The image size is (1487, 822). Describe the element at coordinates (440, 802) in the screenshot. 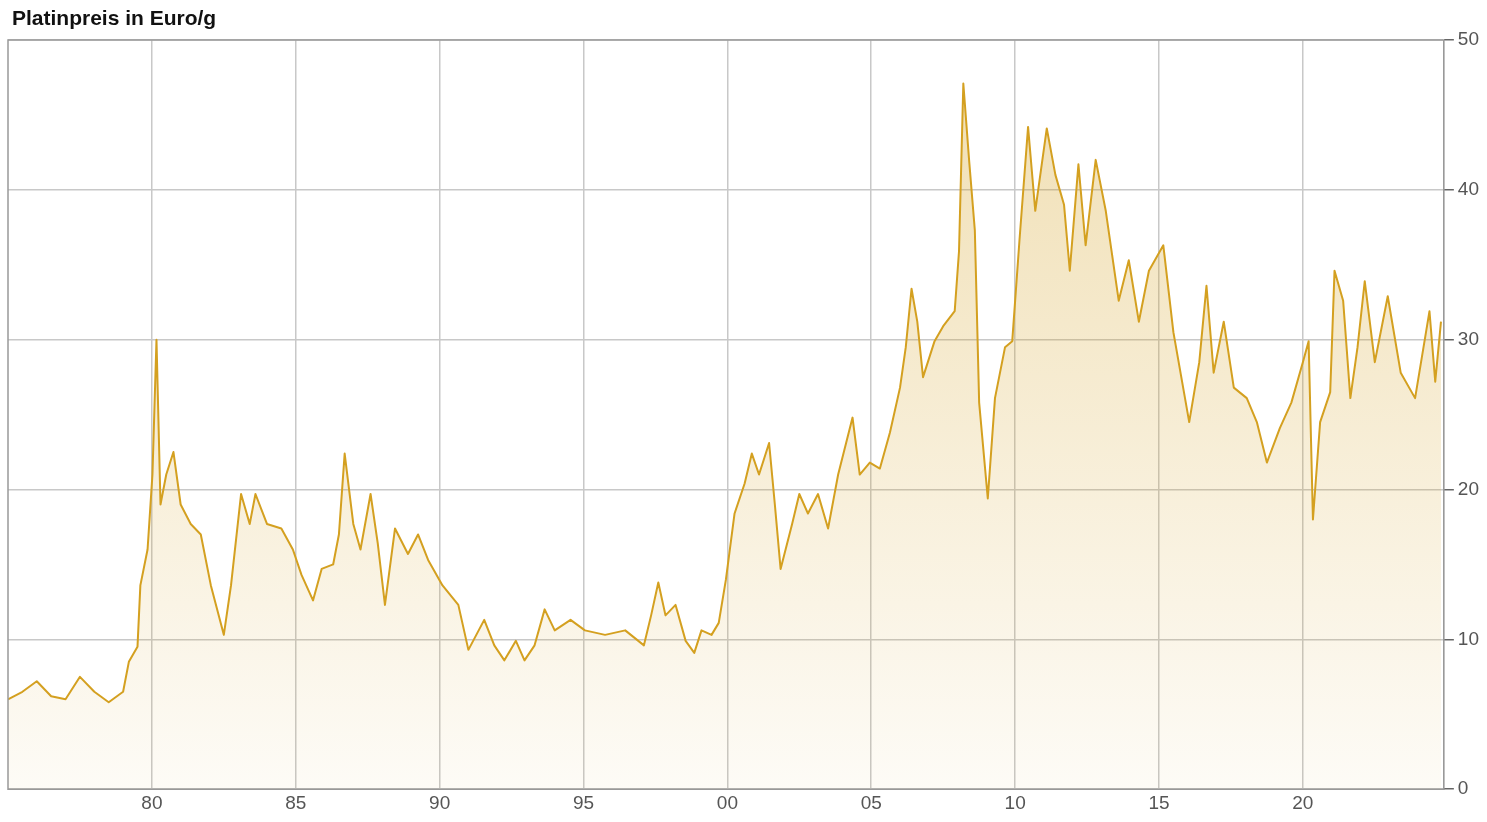

I see `x-tick-label: 90` at that location.